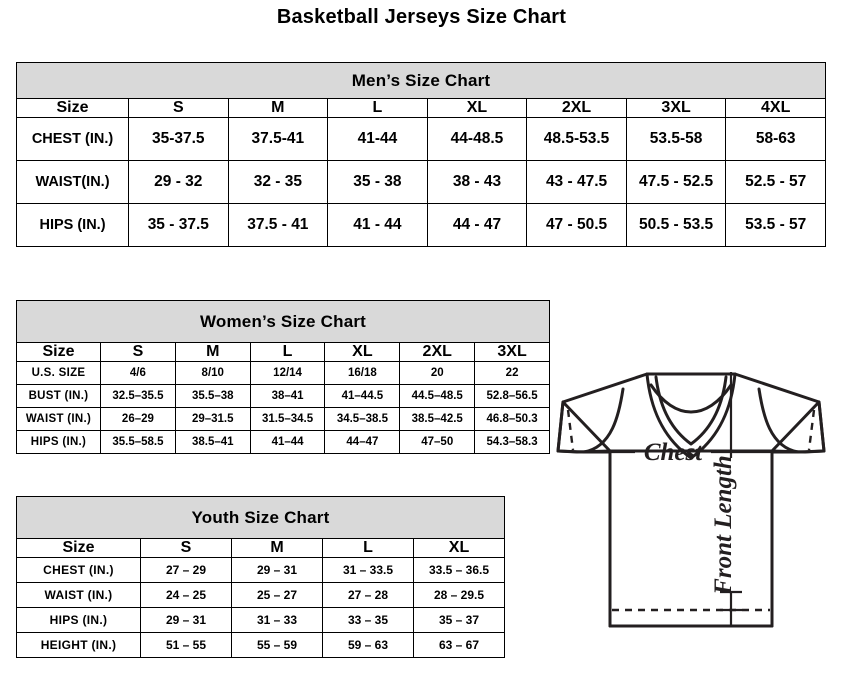 The height and width of the screenshot is (679, 843). I want to click on youth-waist-m: 25 – 27, so click(277, 595).